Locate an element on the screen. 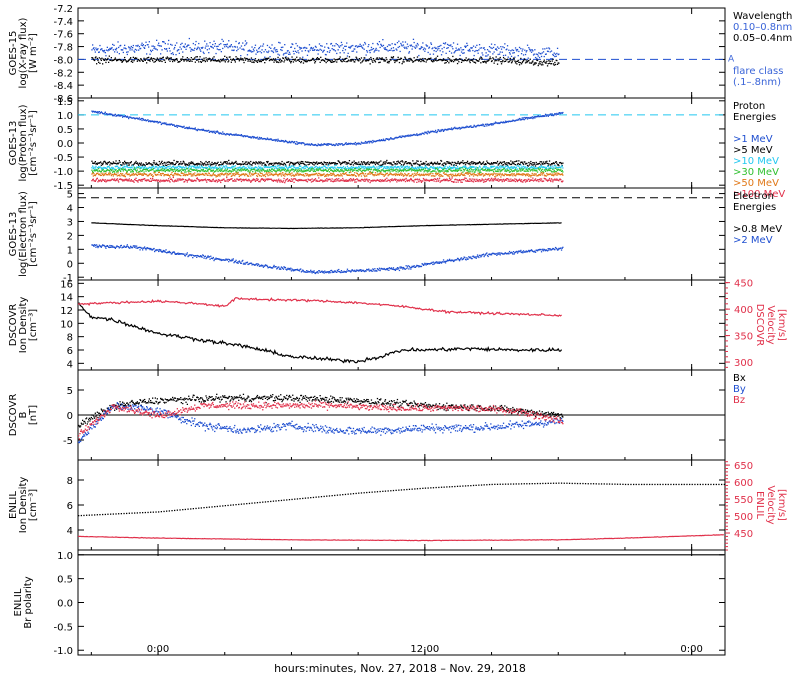 This screenshot has width=800, height=684. panel-frame is located at coordinates (401, 325).